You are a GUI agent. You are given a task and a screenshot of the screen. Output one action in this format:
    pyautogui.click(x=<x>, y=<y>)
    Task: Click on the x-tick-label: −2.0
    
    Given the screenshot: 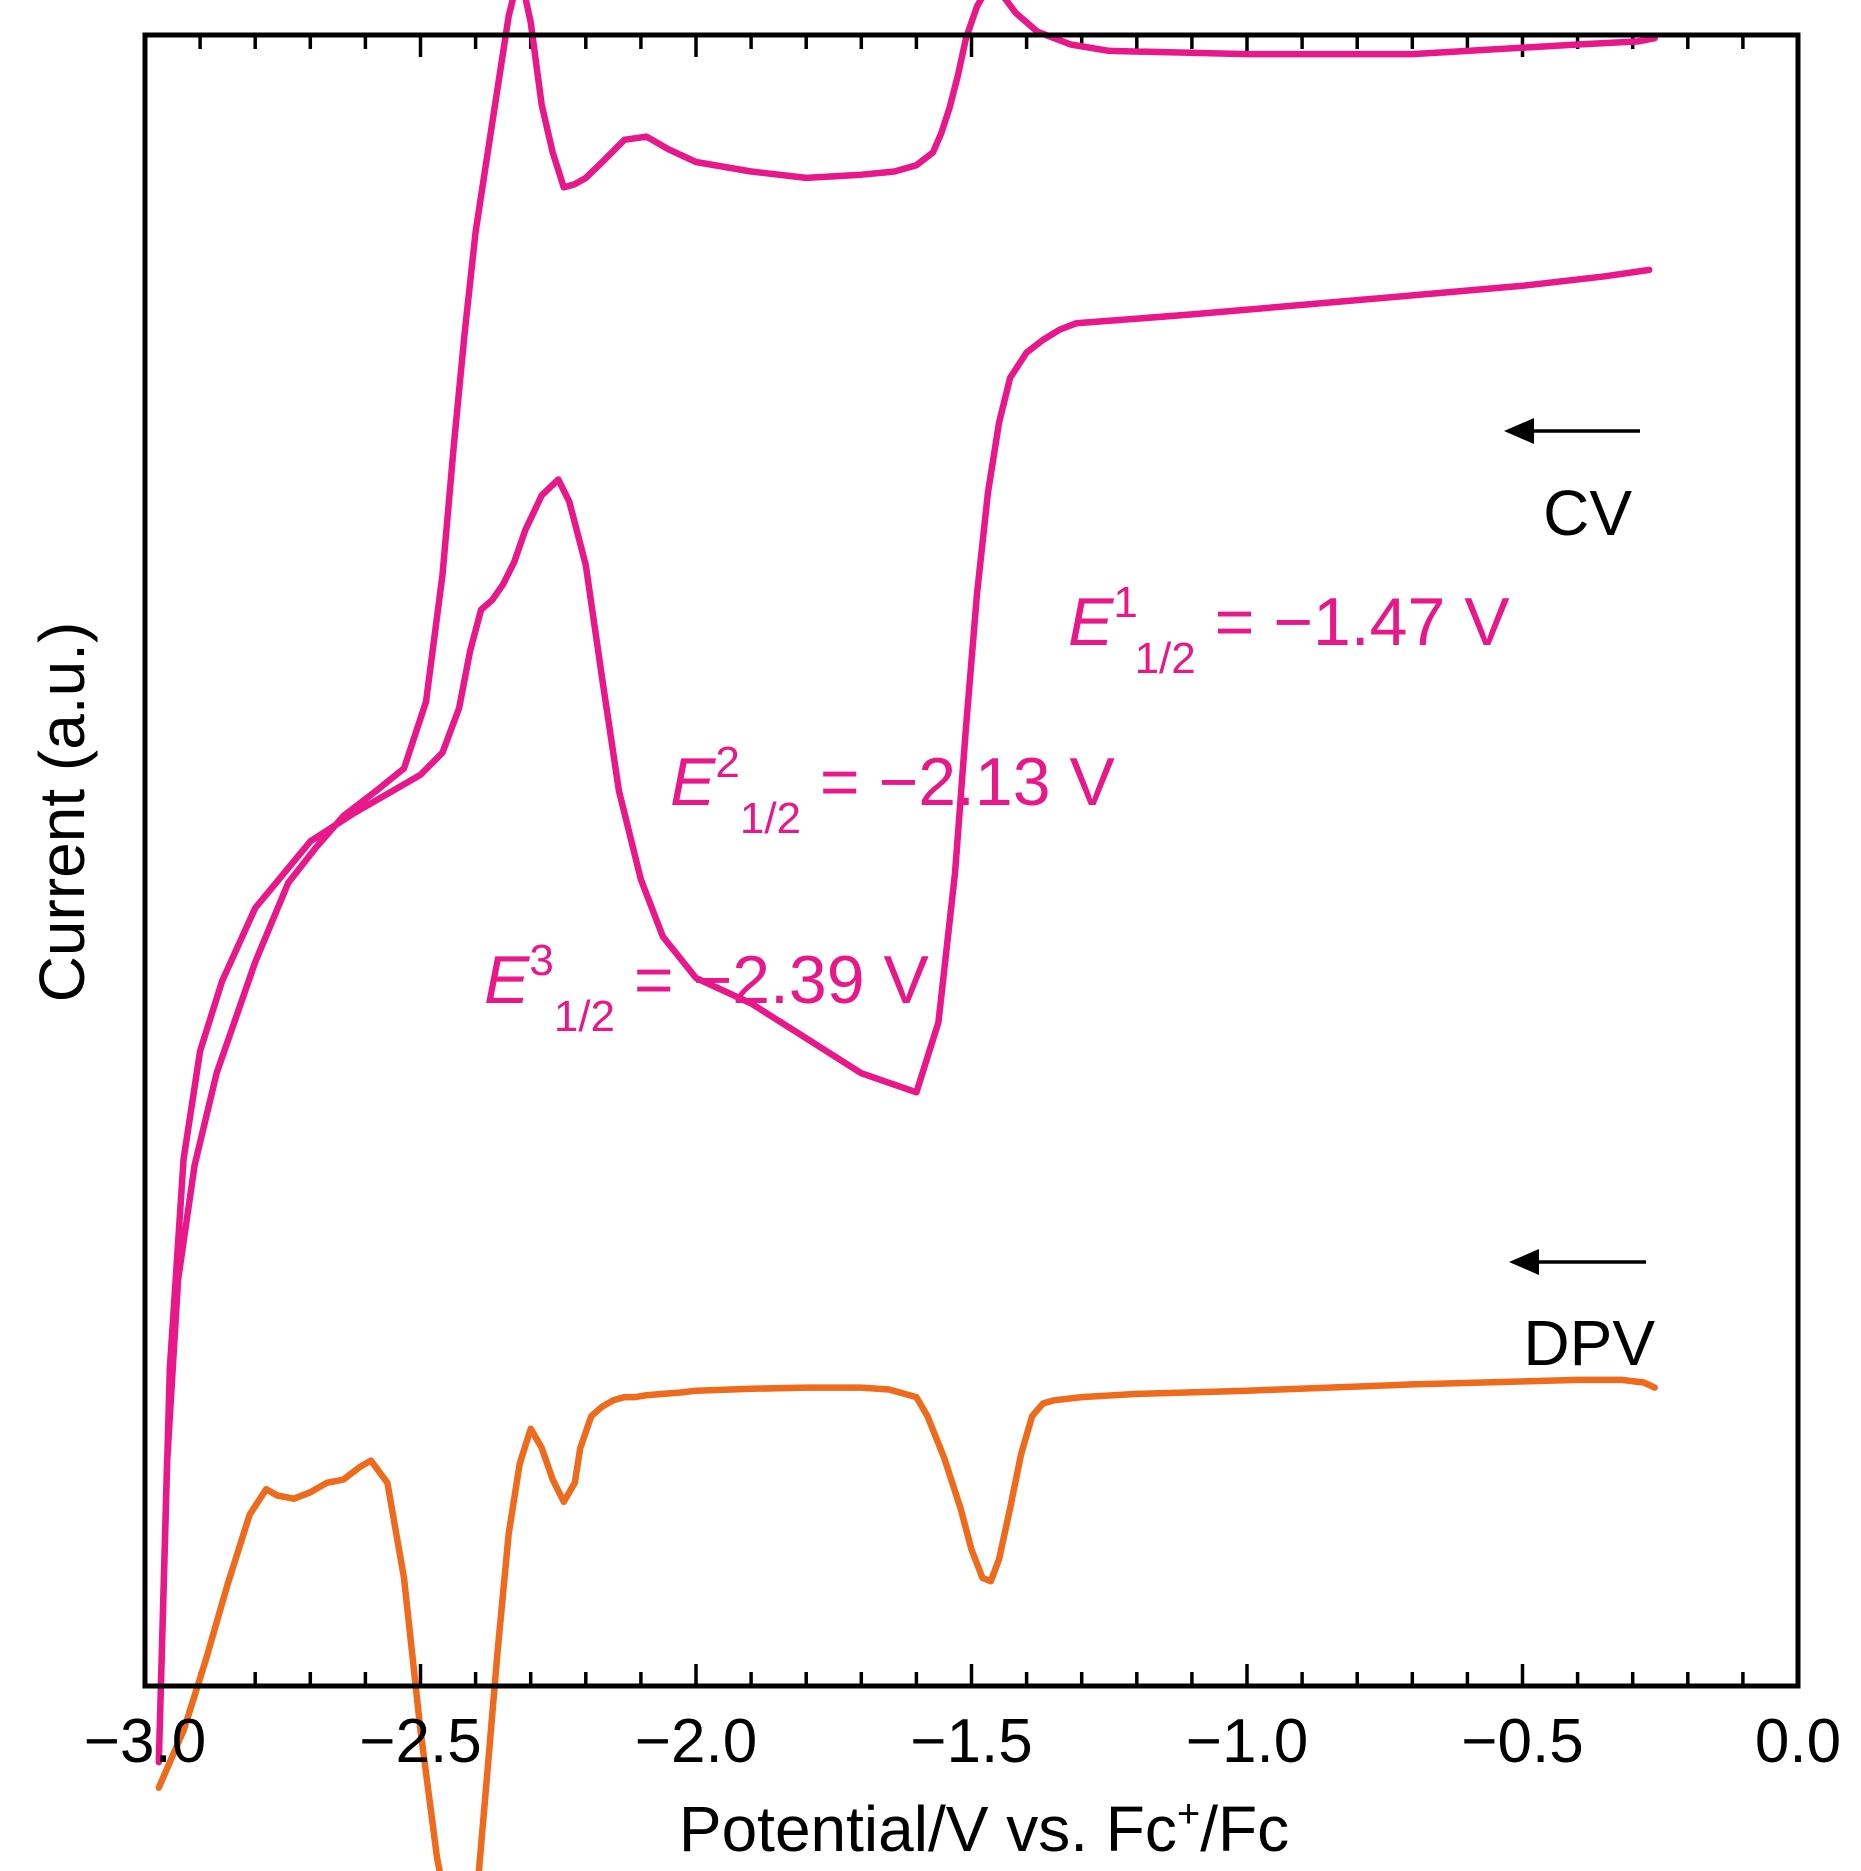 What is the action you would take?
    pyautogui.click(x=696, y=1741)
    